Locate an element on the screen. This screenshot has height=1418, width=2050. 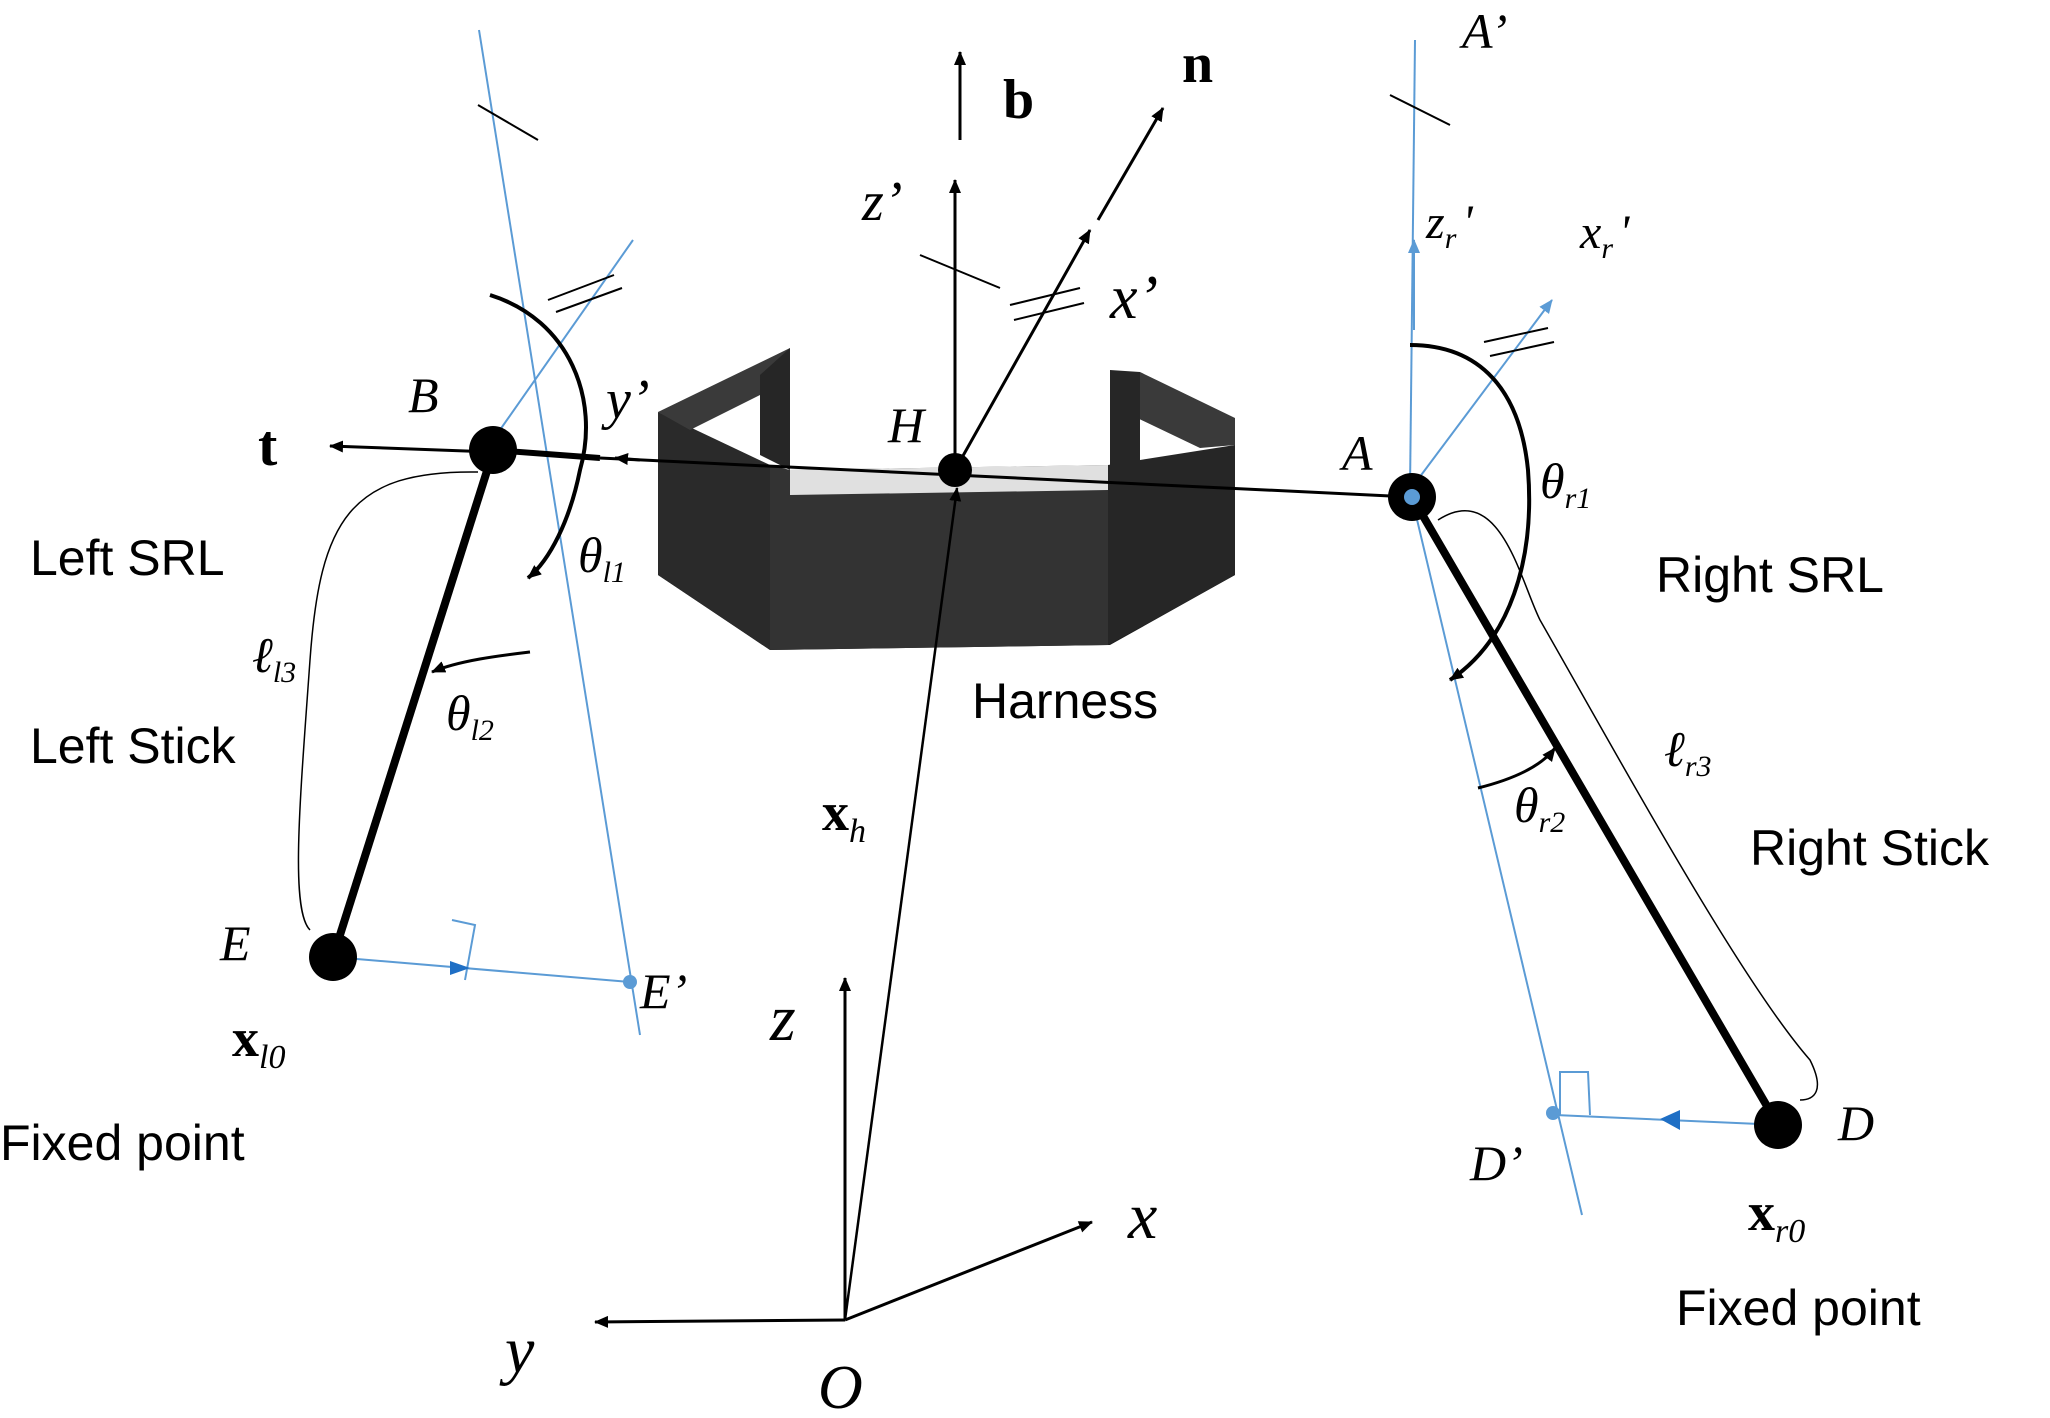
label-point-d-prime: D’ is located at coordinates (1496, 1163).